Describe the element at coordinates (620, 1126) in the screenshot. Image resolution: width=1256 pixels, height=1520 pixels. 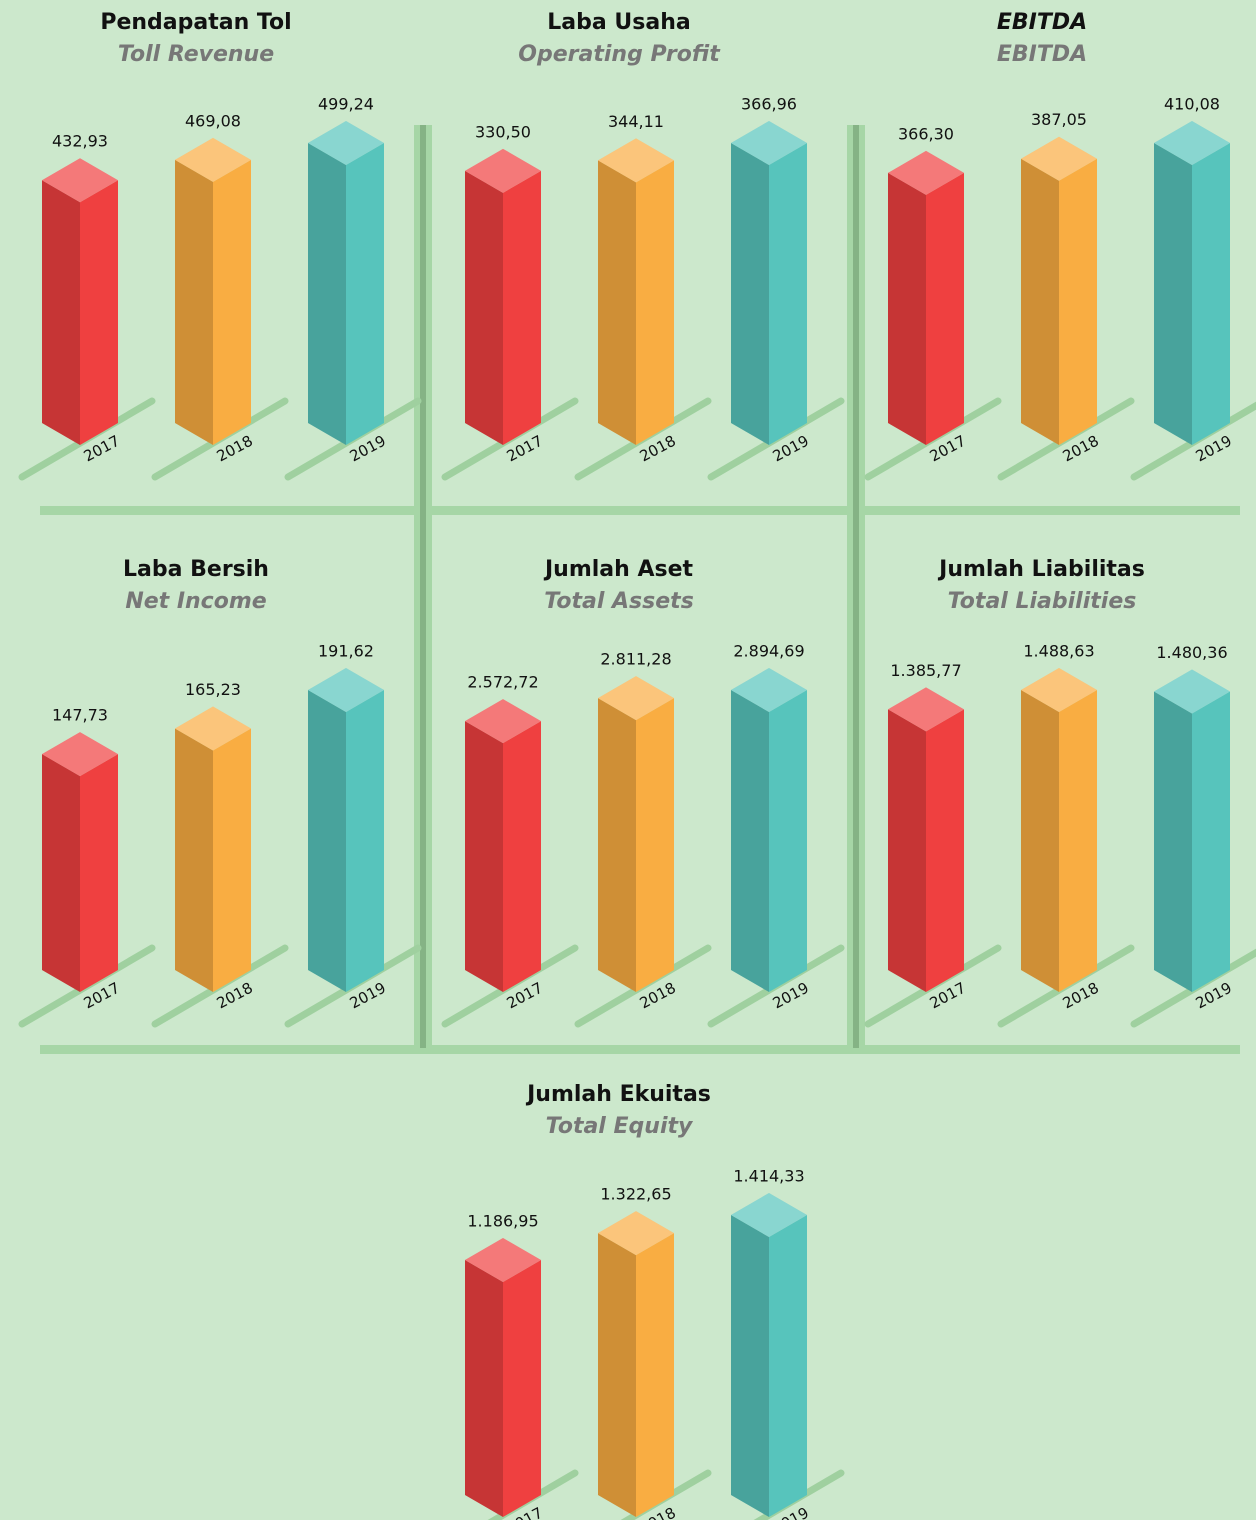
I see `chart-subtitle: Total Equity` at that location.